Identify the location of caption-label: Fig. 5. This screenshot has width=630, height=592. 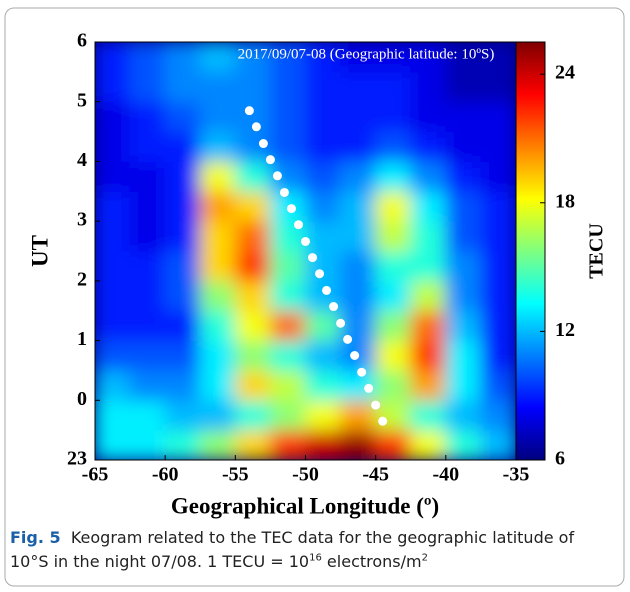
(35, 537).